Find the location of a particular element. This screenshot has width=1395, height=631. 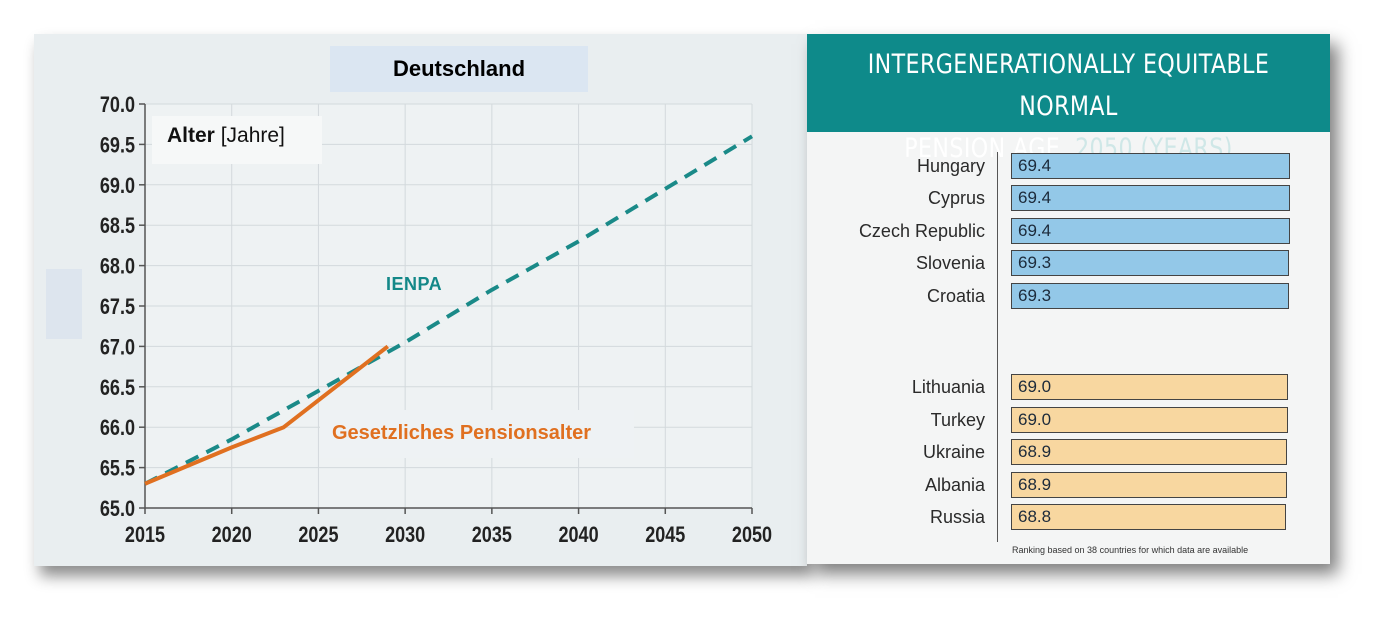

bar-label: Czech Republic is located at coordinates (921, 231).